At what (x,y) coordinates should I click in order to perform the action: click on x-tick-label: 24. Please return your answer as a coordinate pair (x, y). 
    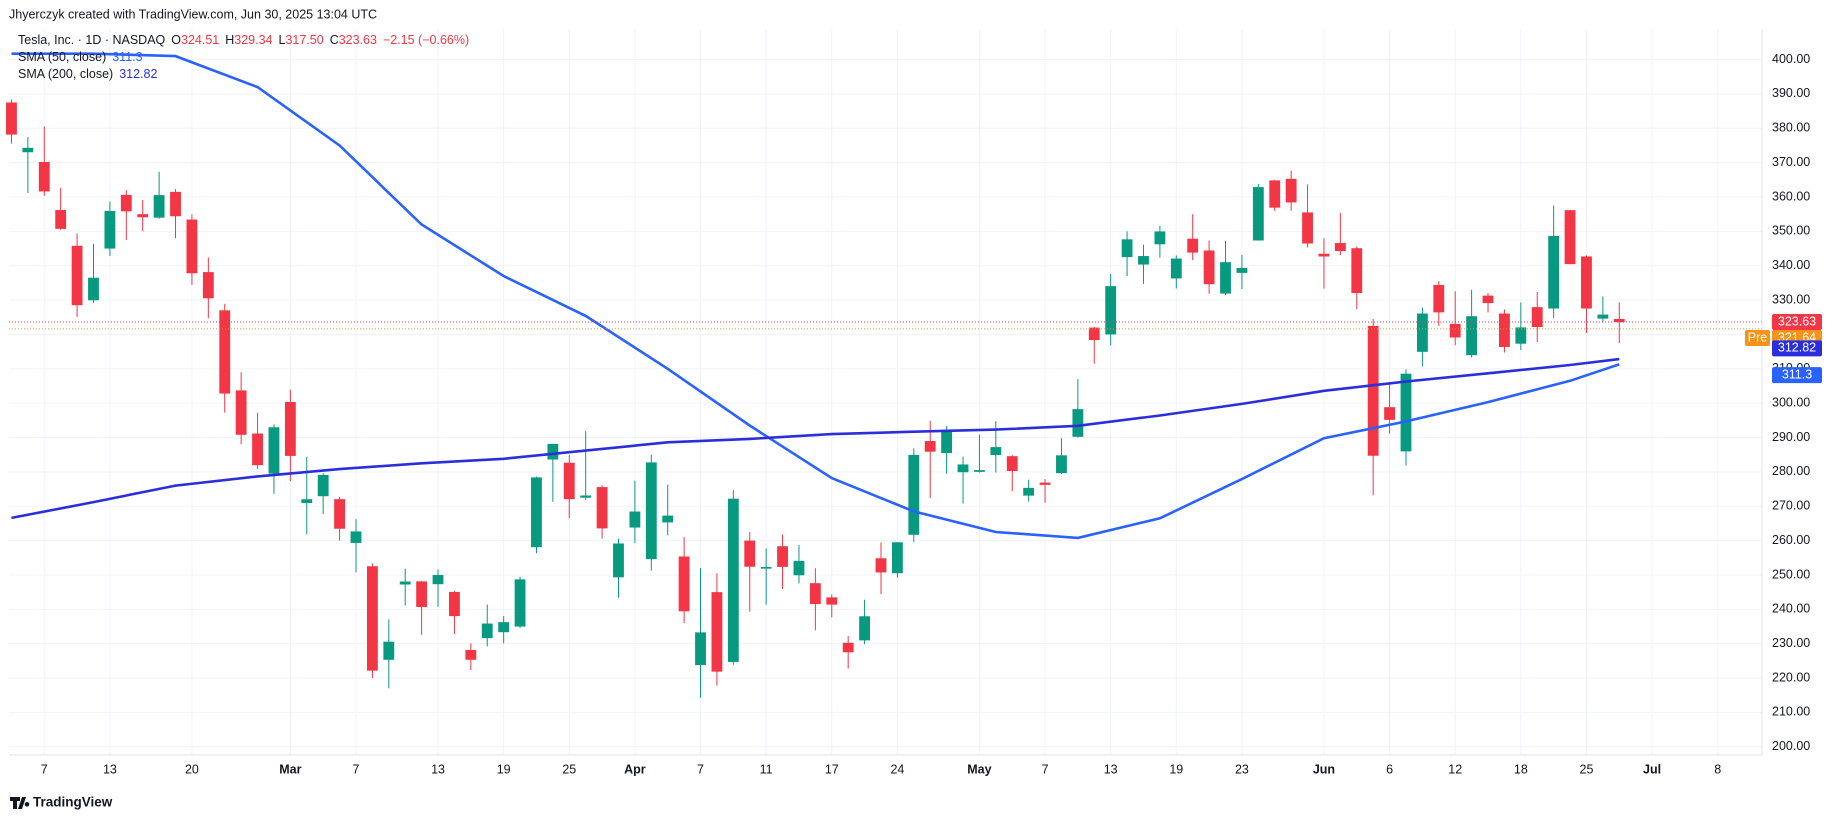
    Looking at the image, I should click on (897, 769).